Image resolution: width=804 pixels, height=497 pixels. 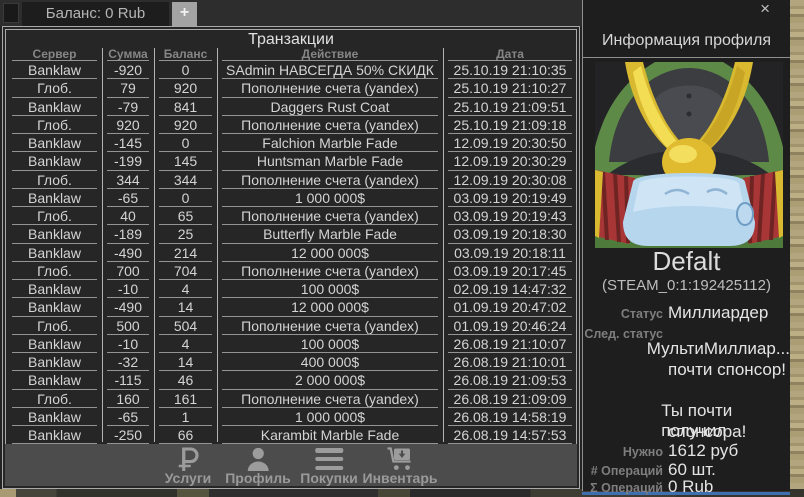 What do you see at coordinates (686, 261) in the screenshot?
I see `profile-name: Defalt` at bounding box center [686, 261].